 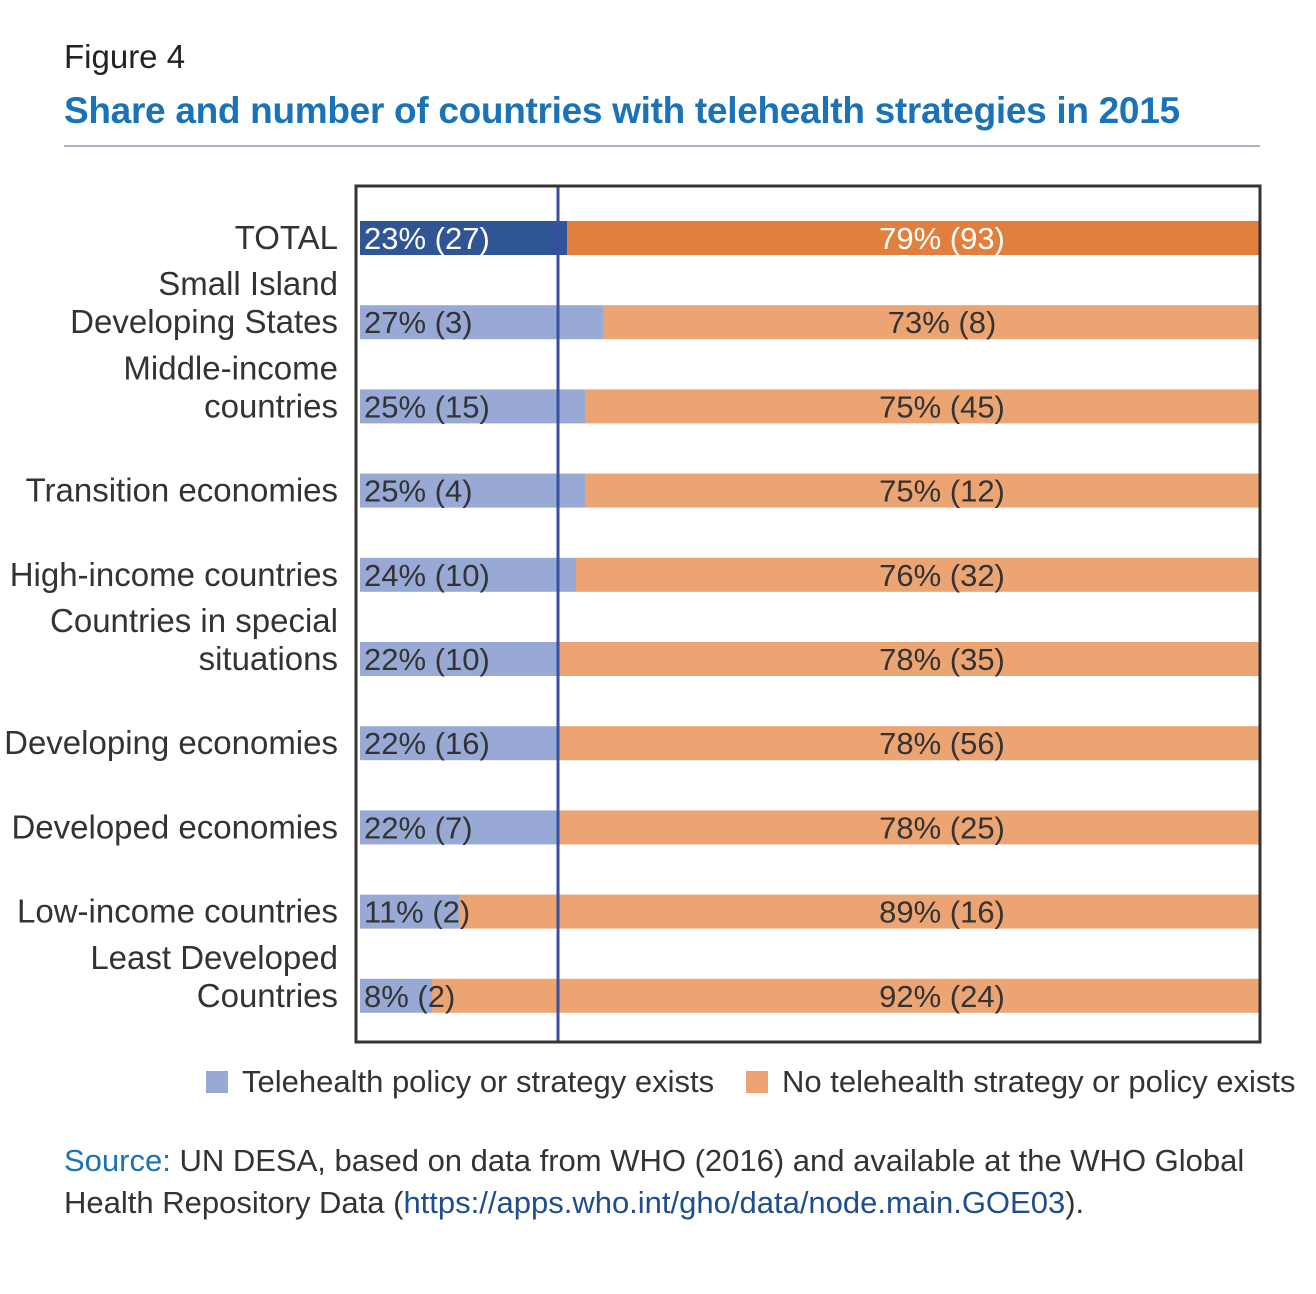 I want to click on legend-label-yes: Telehealth policy or strategy exists, so click(x=478, y=1081).